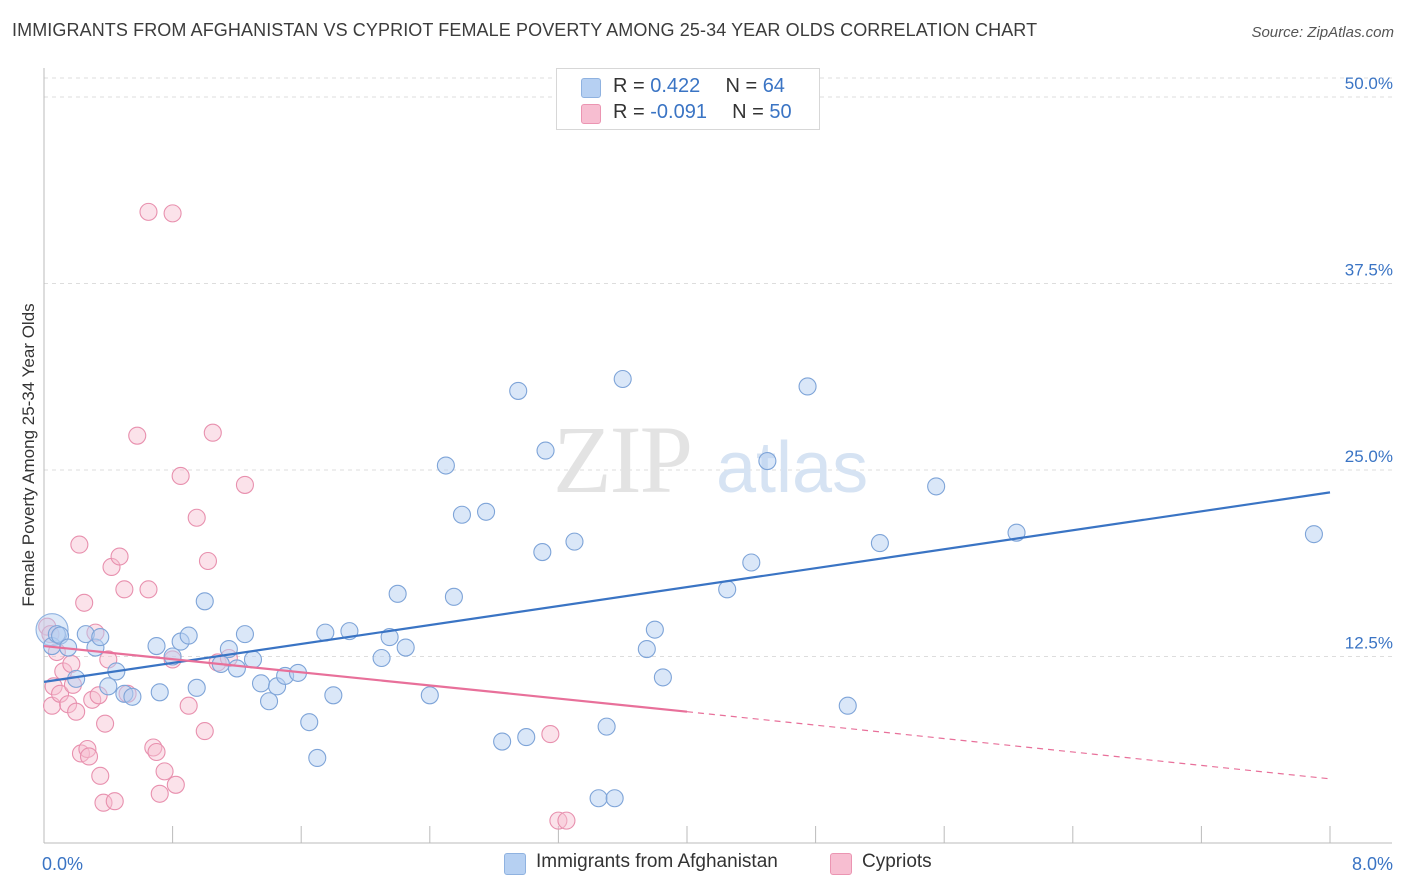 The image size is (1406, 892). What do you see at coordinates (773, 86) in the screenshot?
I see `n-value: 64` at bounding box center [773, 86].